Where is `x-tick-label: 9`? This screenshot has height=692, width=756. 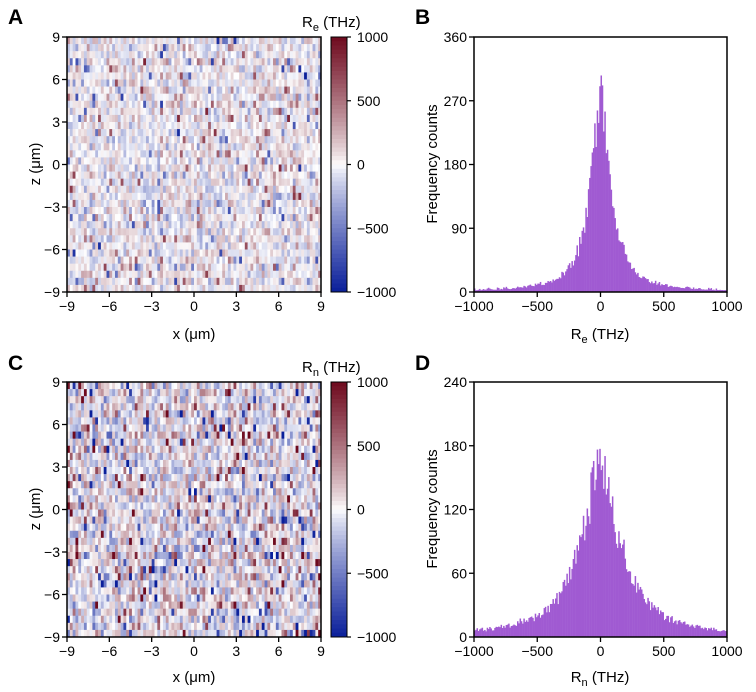 x-tick-label: 9 is located at coordinates (321, 306).